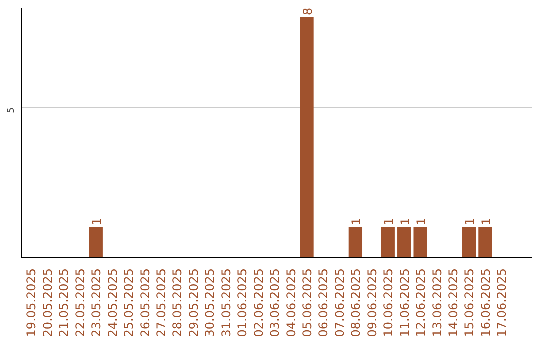 The height and width of the screenshot is (340, 540). Describe the element at coordinates (226, 303) in the screenshot. I see `x-tick-label: 31.05.2025` at that location.